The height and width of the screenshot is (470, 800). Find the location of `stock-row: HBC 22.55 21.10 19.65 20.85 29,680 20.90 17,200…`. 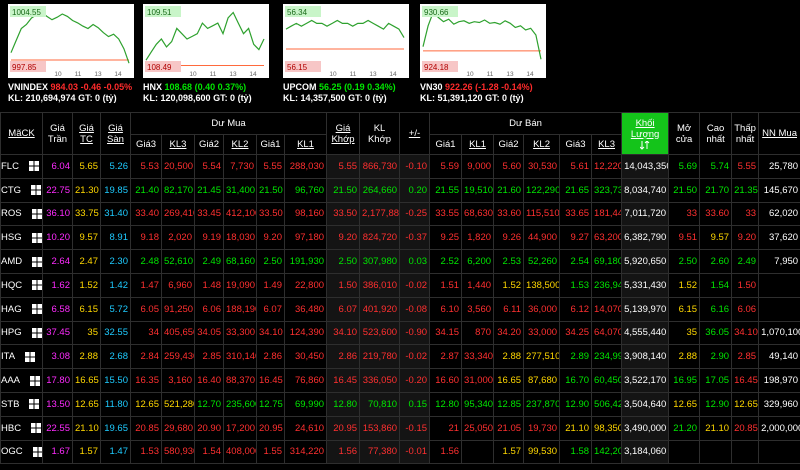

stock-row: HBC 22.55 21.10 19.65 20.85 29,680 20.90 17,200… is located at coordinates (400, 428).